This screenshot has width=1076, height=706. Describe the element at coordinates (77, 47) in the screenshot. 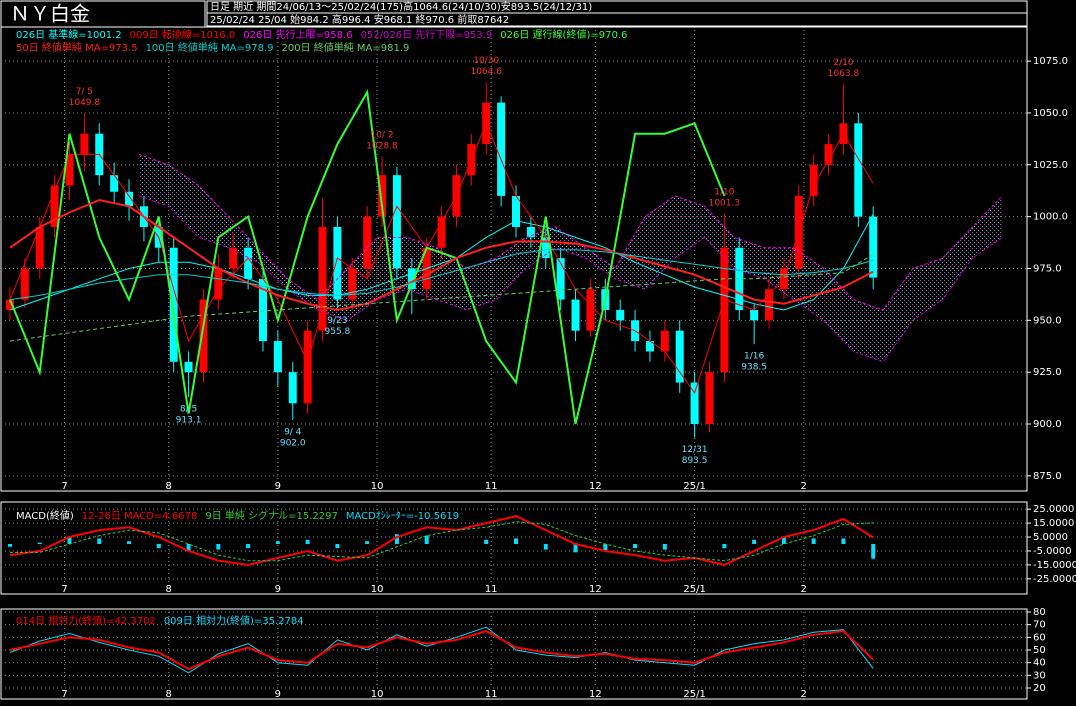

I see `legend-entry: 50日 終値単純 MA=973.5` at that location.